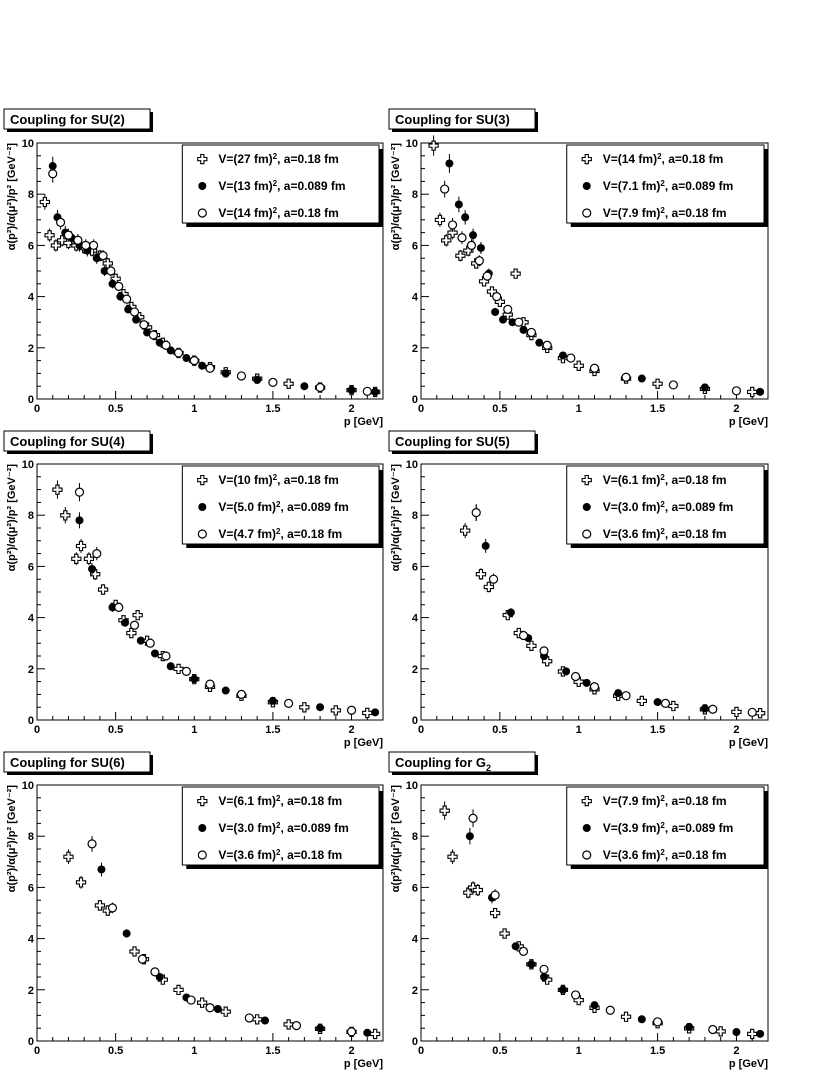 The image size is (830, 1075). What do you see at coordinates (245, 480) in the screenshot?
I see `legend-entry-part: V=(10 fm)` at bounding box center [245, 480].